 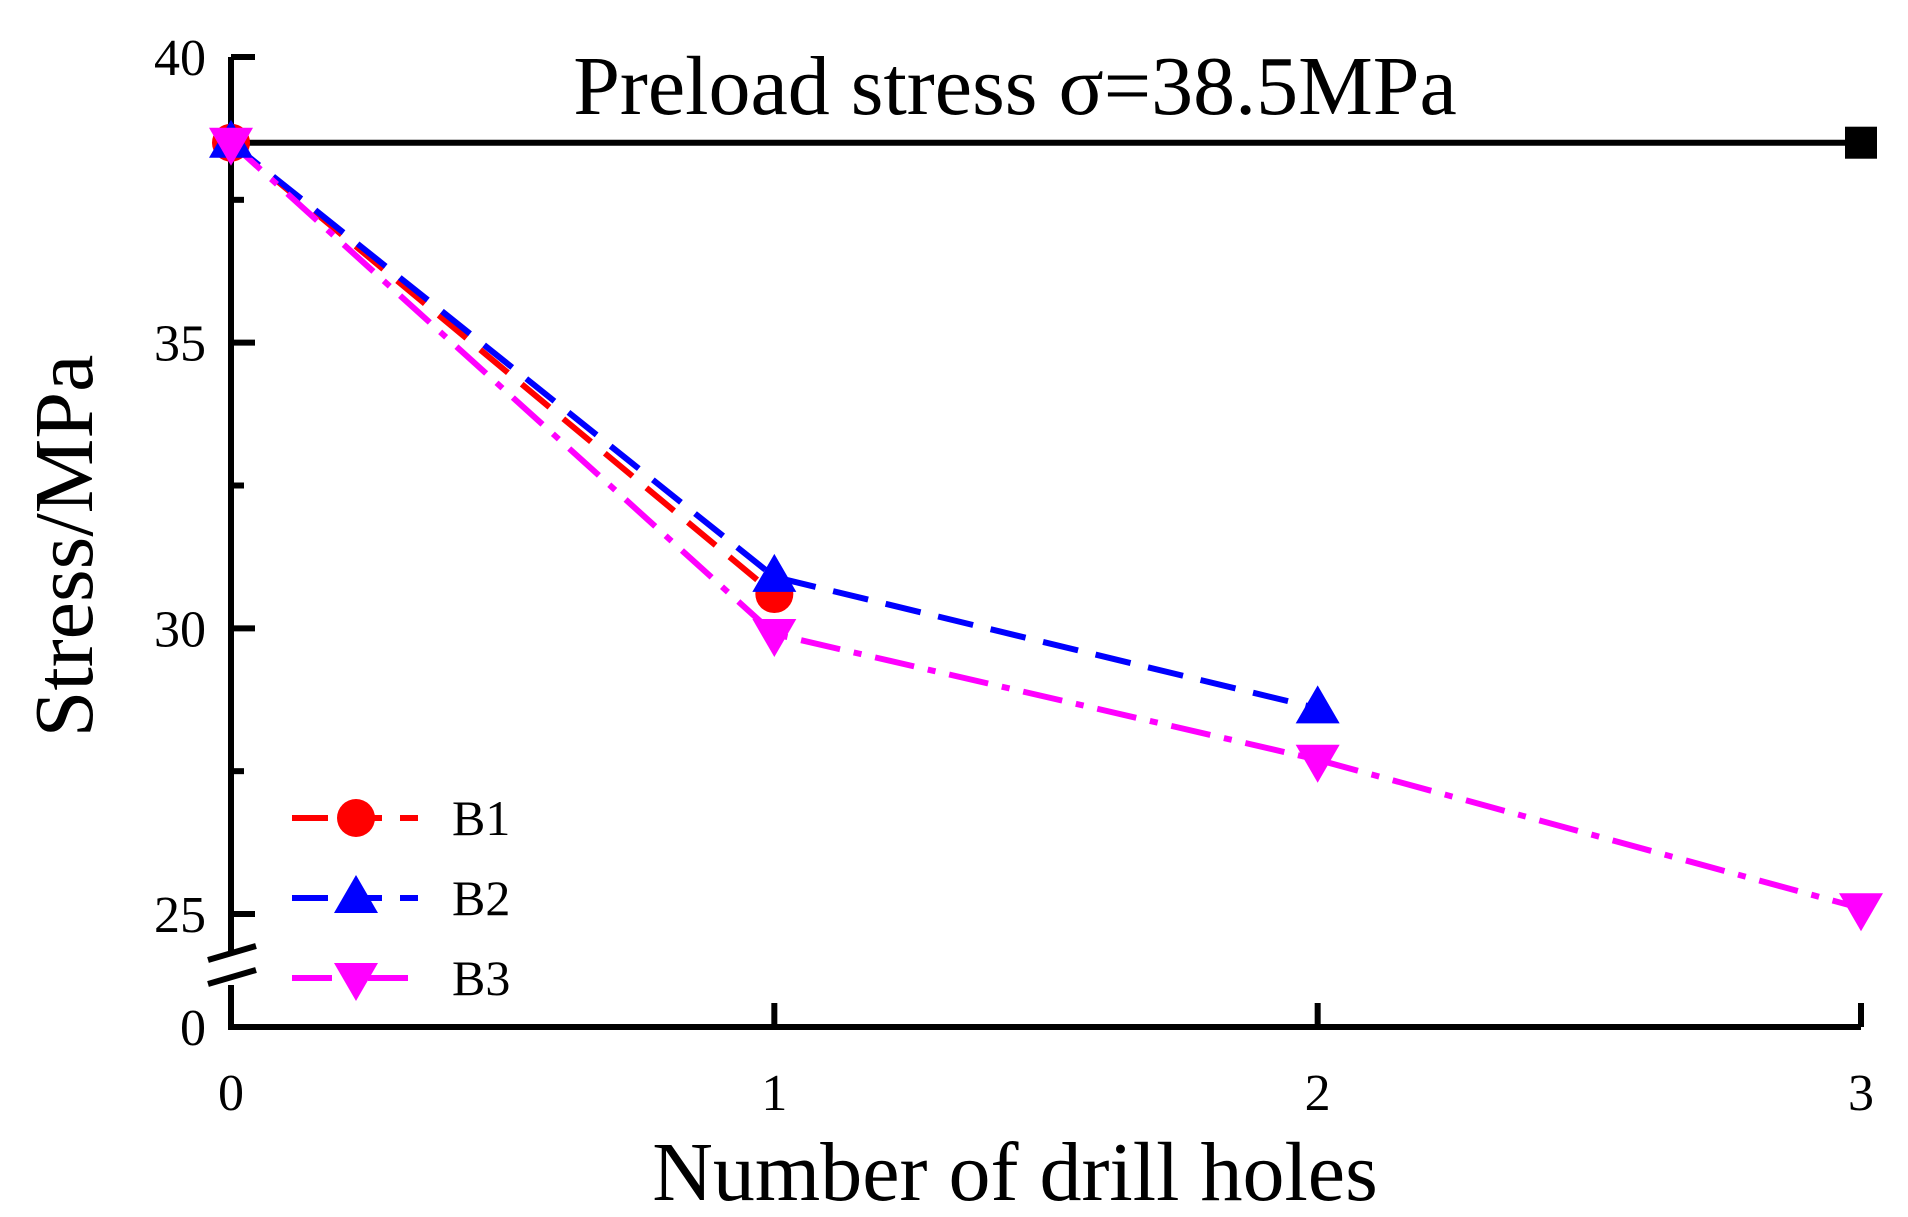 What do you see at coordinates (356, 818) in the screenshot?
I see `legend-marker-b1` at bounding box center [356, 818].